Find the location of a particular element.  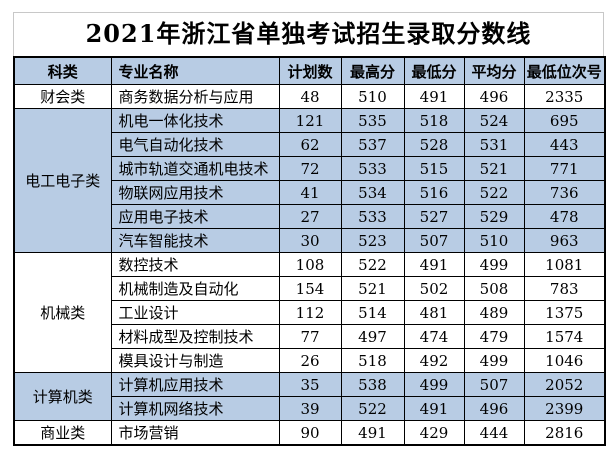

plan-count-cell: 112 is located at coordinates (310, 312).